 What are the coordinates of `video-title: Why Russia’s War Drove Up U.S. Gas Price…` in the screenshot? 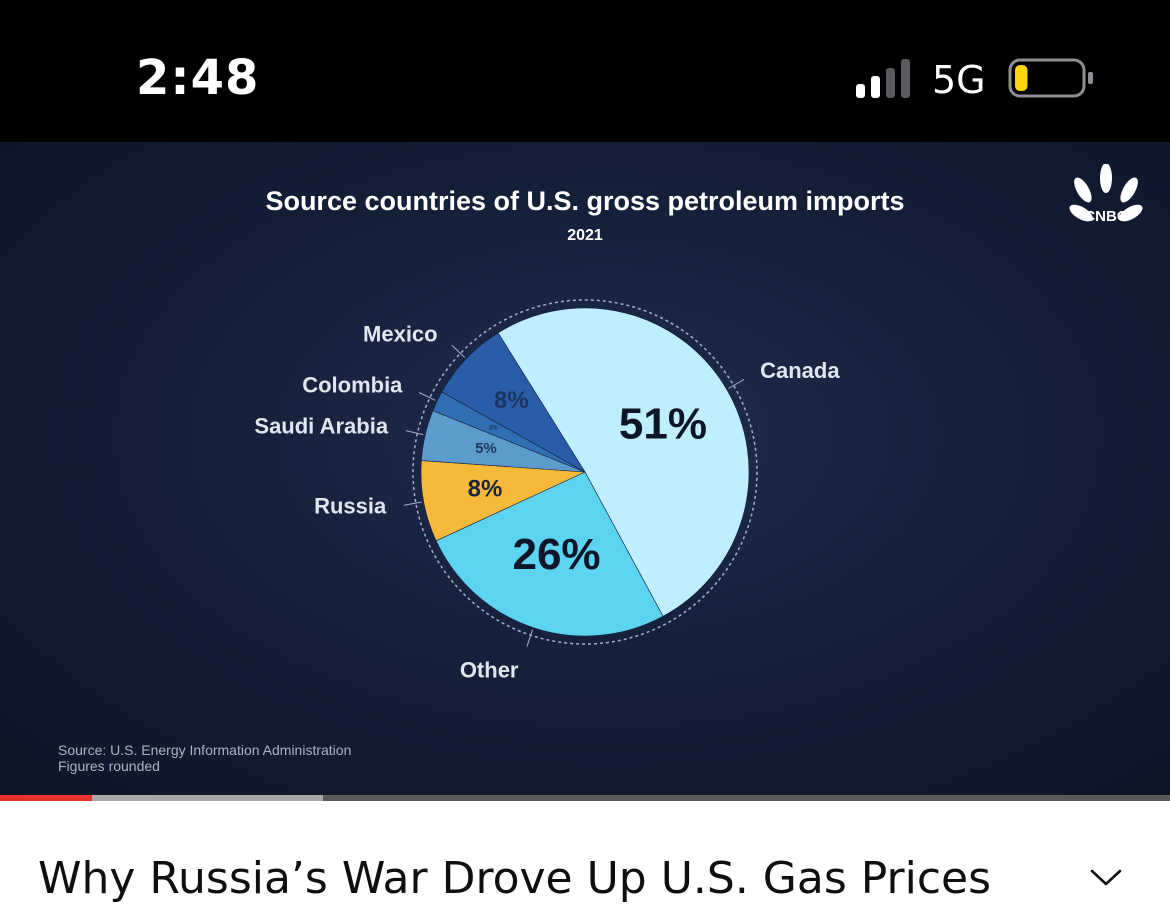 It's located at (515, 878).